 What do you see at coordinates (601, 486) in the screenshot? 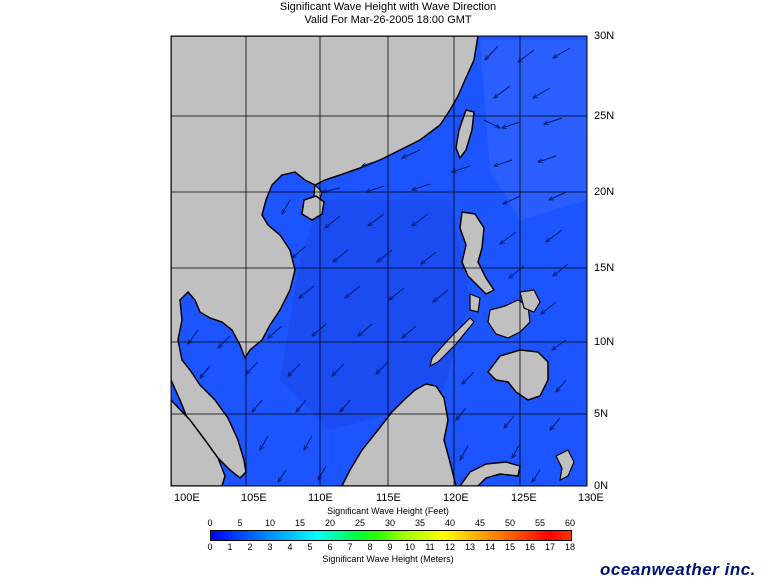
I see `lat-label-0n: 0N` at bounding box center [601, 486].